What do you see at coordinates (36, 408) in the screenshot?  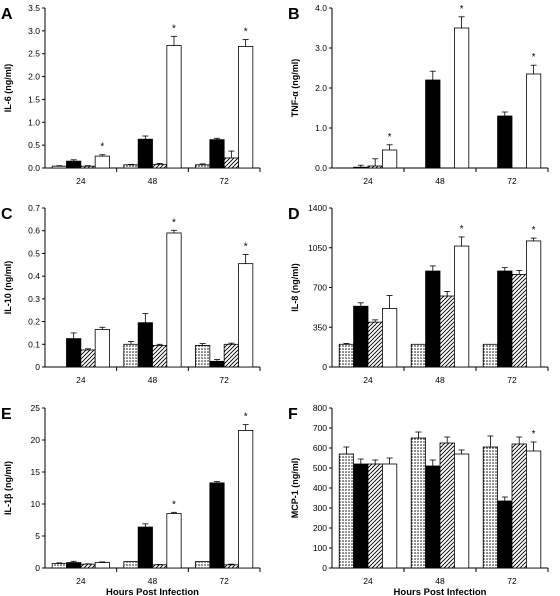 I see `y-tick-label: 25` at bounding box center [36, 408].